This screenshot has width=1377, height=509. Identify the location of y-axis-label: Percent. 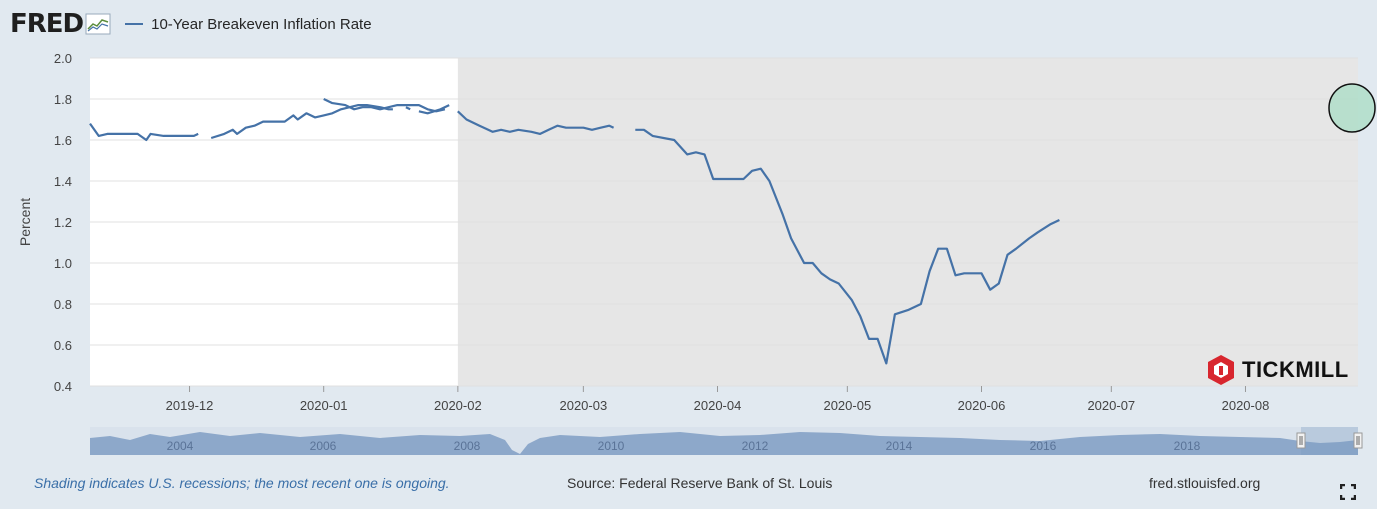
(25, 222).